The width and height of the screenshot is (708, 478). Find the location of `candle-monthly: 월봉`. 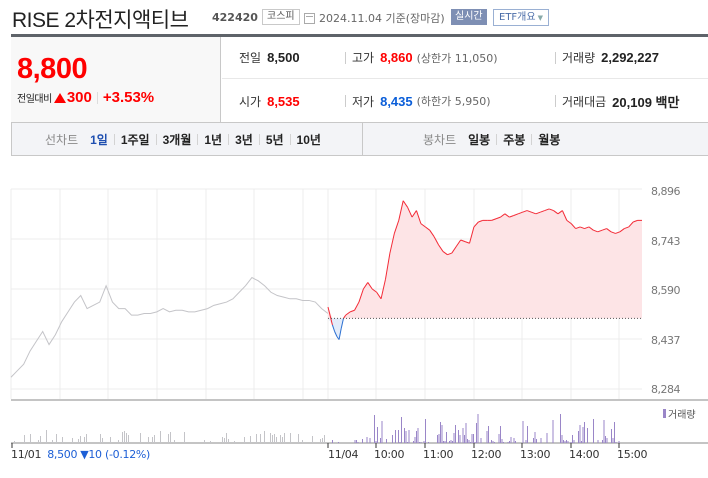

candle-monthly: 월봉 is located at coordinates (549, 139).